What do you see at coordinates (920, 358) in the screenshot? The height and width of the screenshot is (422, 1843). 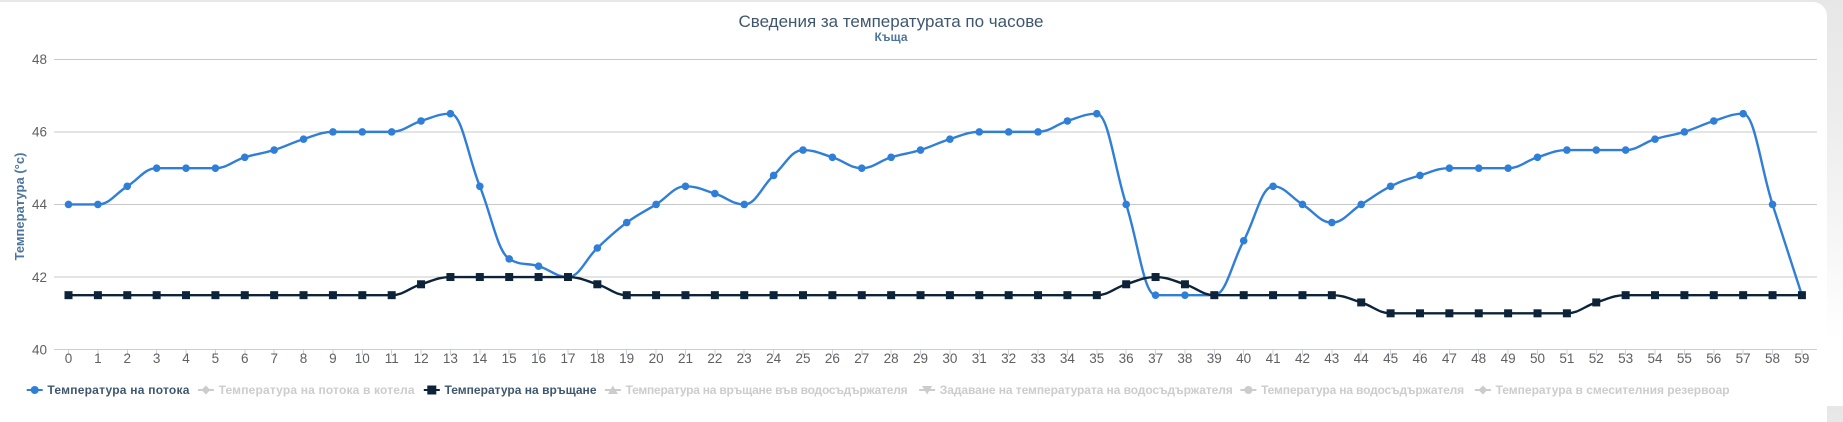 I see `svg-text: 29` at bounding box center [920, 358].